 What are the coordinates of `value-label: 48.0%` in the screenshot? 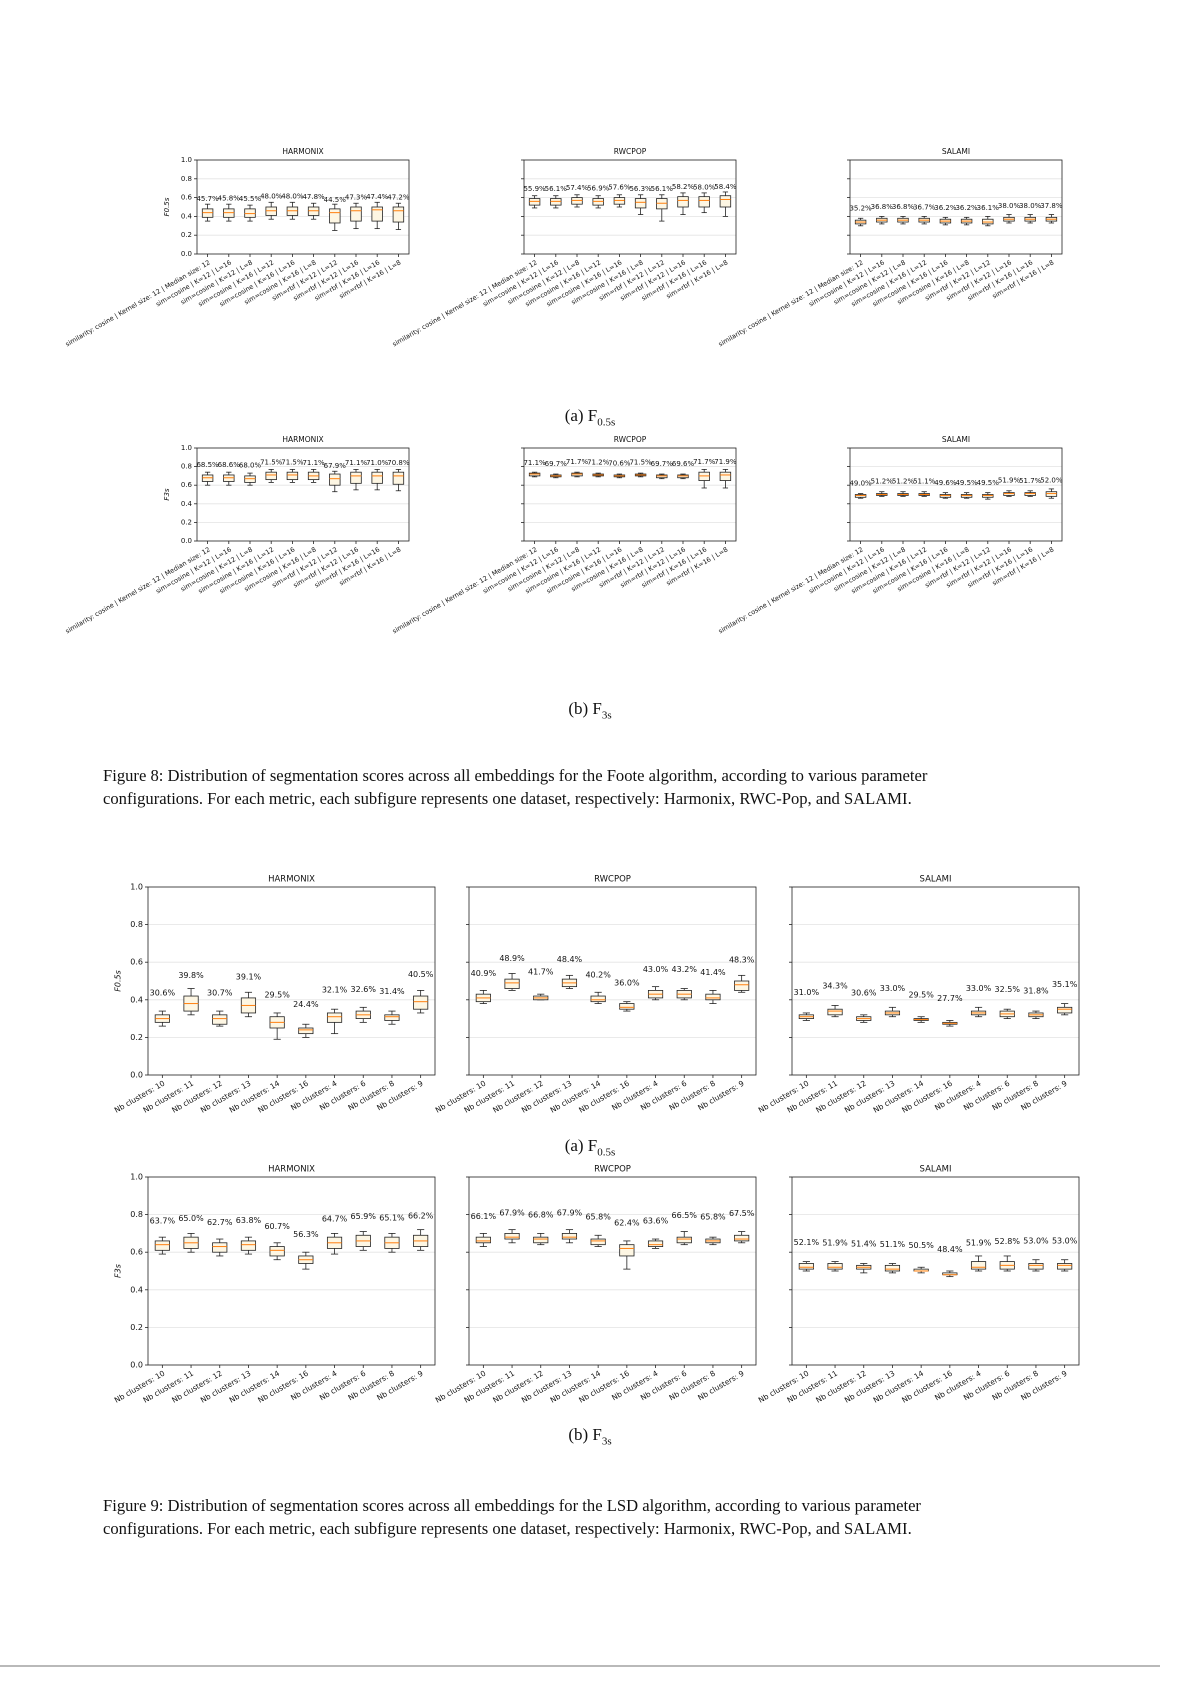 It's located at (271, 197).